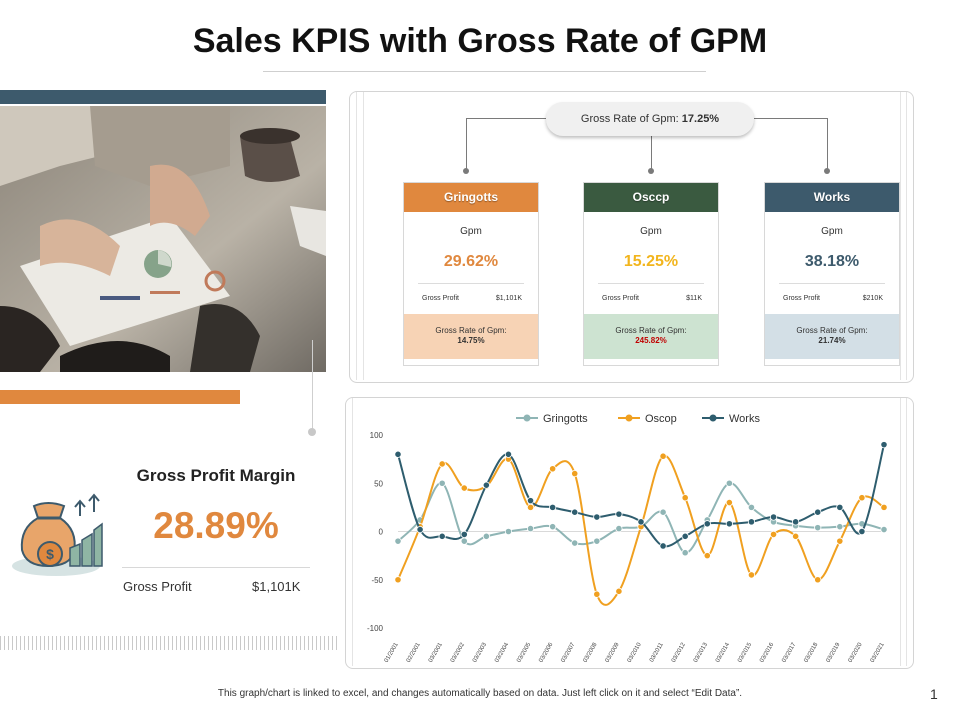 This screenshot has height=720, width=960. I want to click on card-header: Osccp, so click(651, 197).